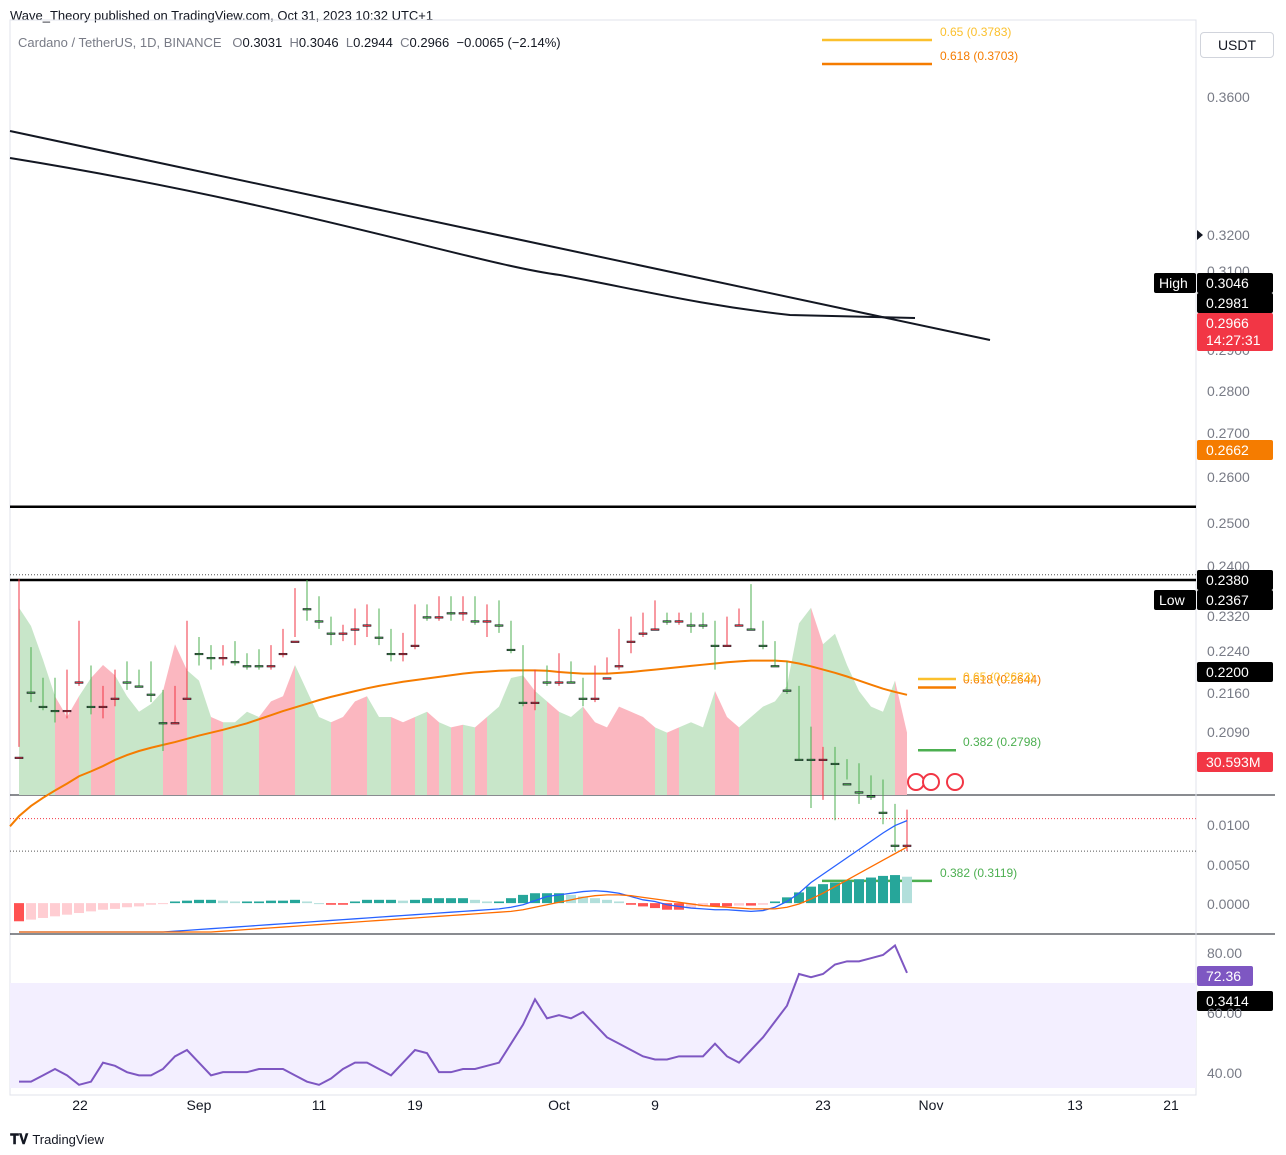 Image resolution: width=1286 pixels, height=1155 pixels. I want to click on footer-brand: 𝐓𝐕 TradingView, so click(57, 1139).